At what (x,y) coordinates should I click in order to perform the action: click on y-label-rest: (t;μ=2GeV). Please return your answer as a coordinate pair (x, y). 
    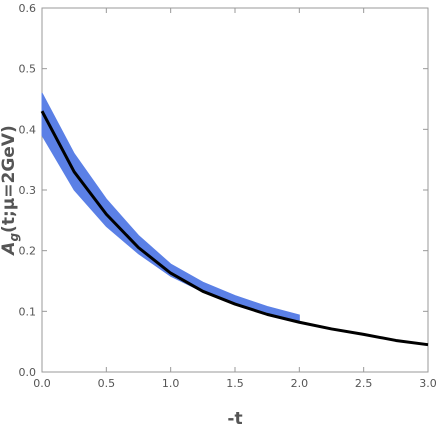
    Looking at the image, I should click on (9, 179).